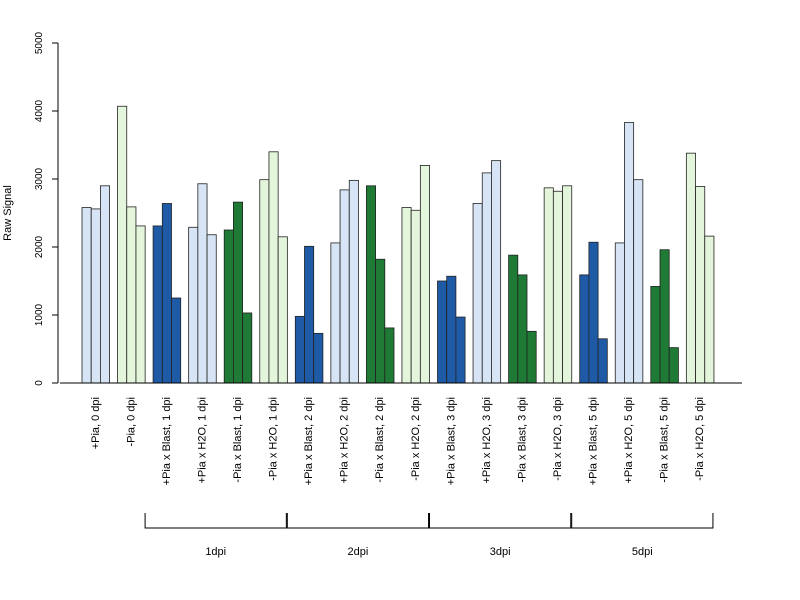 The image size is (800, 600). Describe the element at coordinates (429, 535) in the screenshot. I see `dpi-group-brackets: 1dpi 2dpi 3dpi 5dpi` at that location.